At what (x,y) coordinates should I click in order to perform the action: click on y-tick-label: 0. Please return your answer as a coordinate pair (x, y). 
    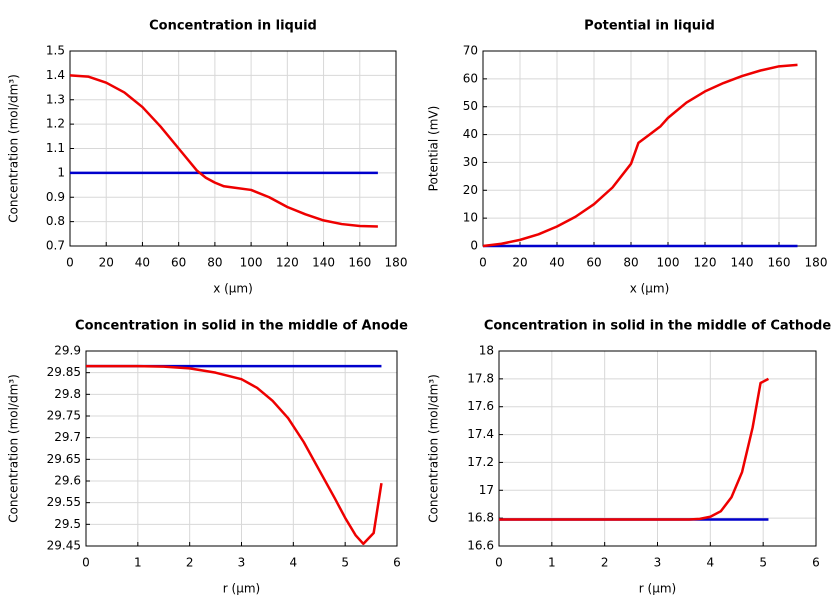
    Looking at the image, I should click on (474, 246).